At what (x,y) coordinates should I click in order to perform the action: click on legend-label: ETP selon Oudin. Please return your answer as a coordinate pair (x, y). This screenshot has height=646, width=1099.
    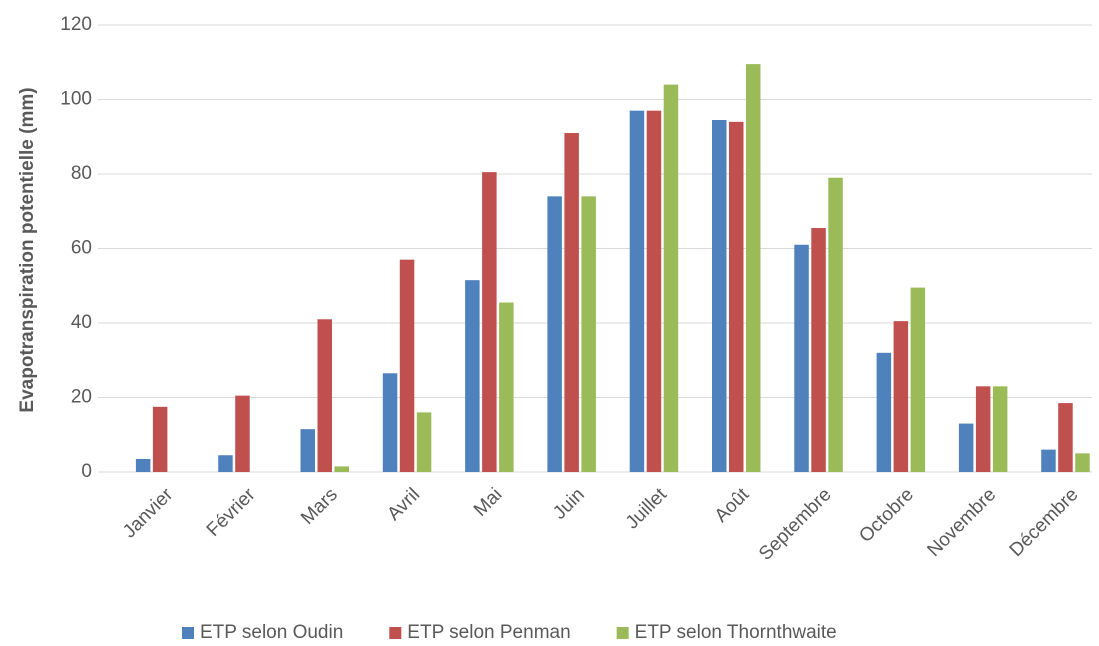
    Looking at the image, I should click on (271, 632).